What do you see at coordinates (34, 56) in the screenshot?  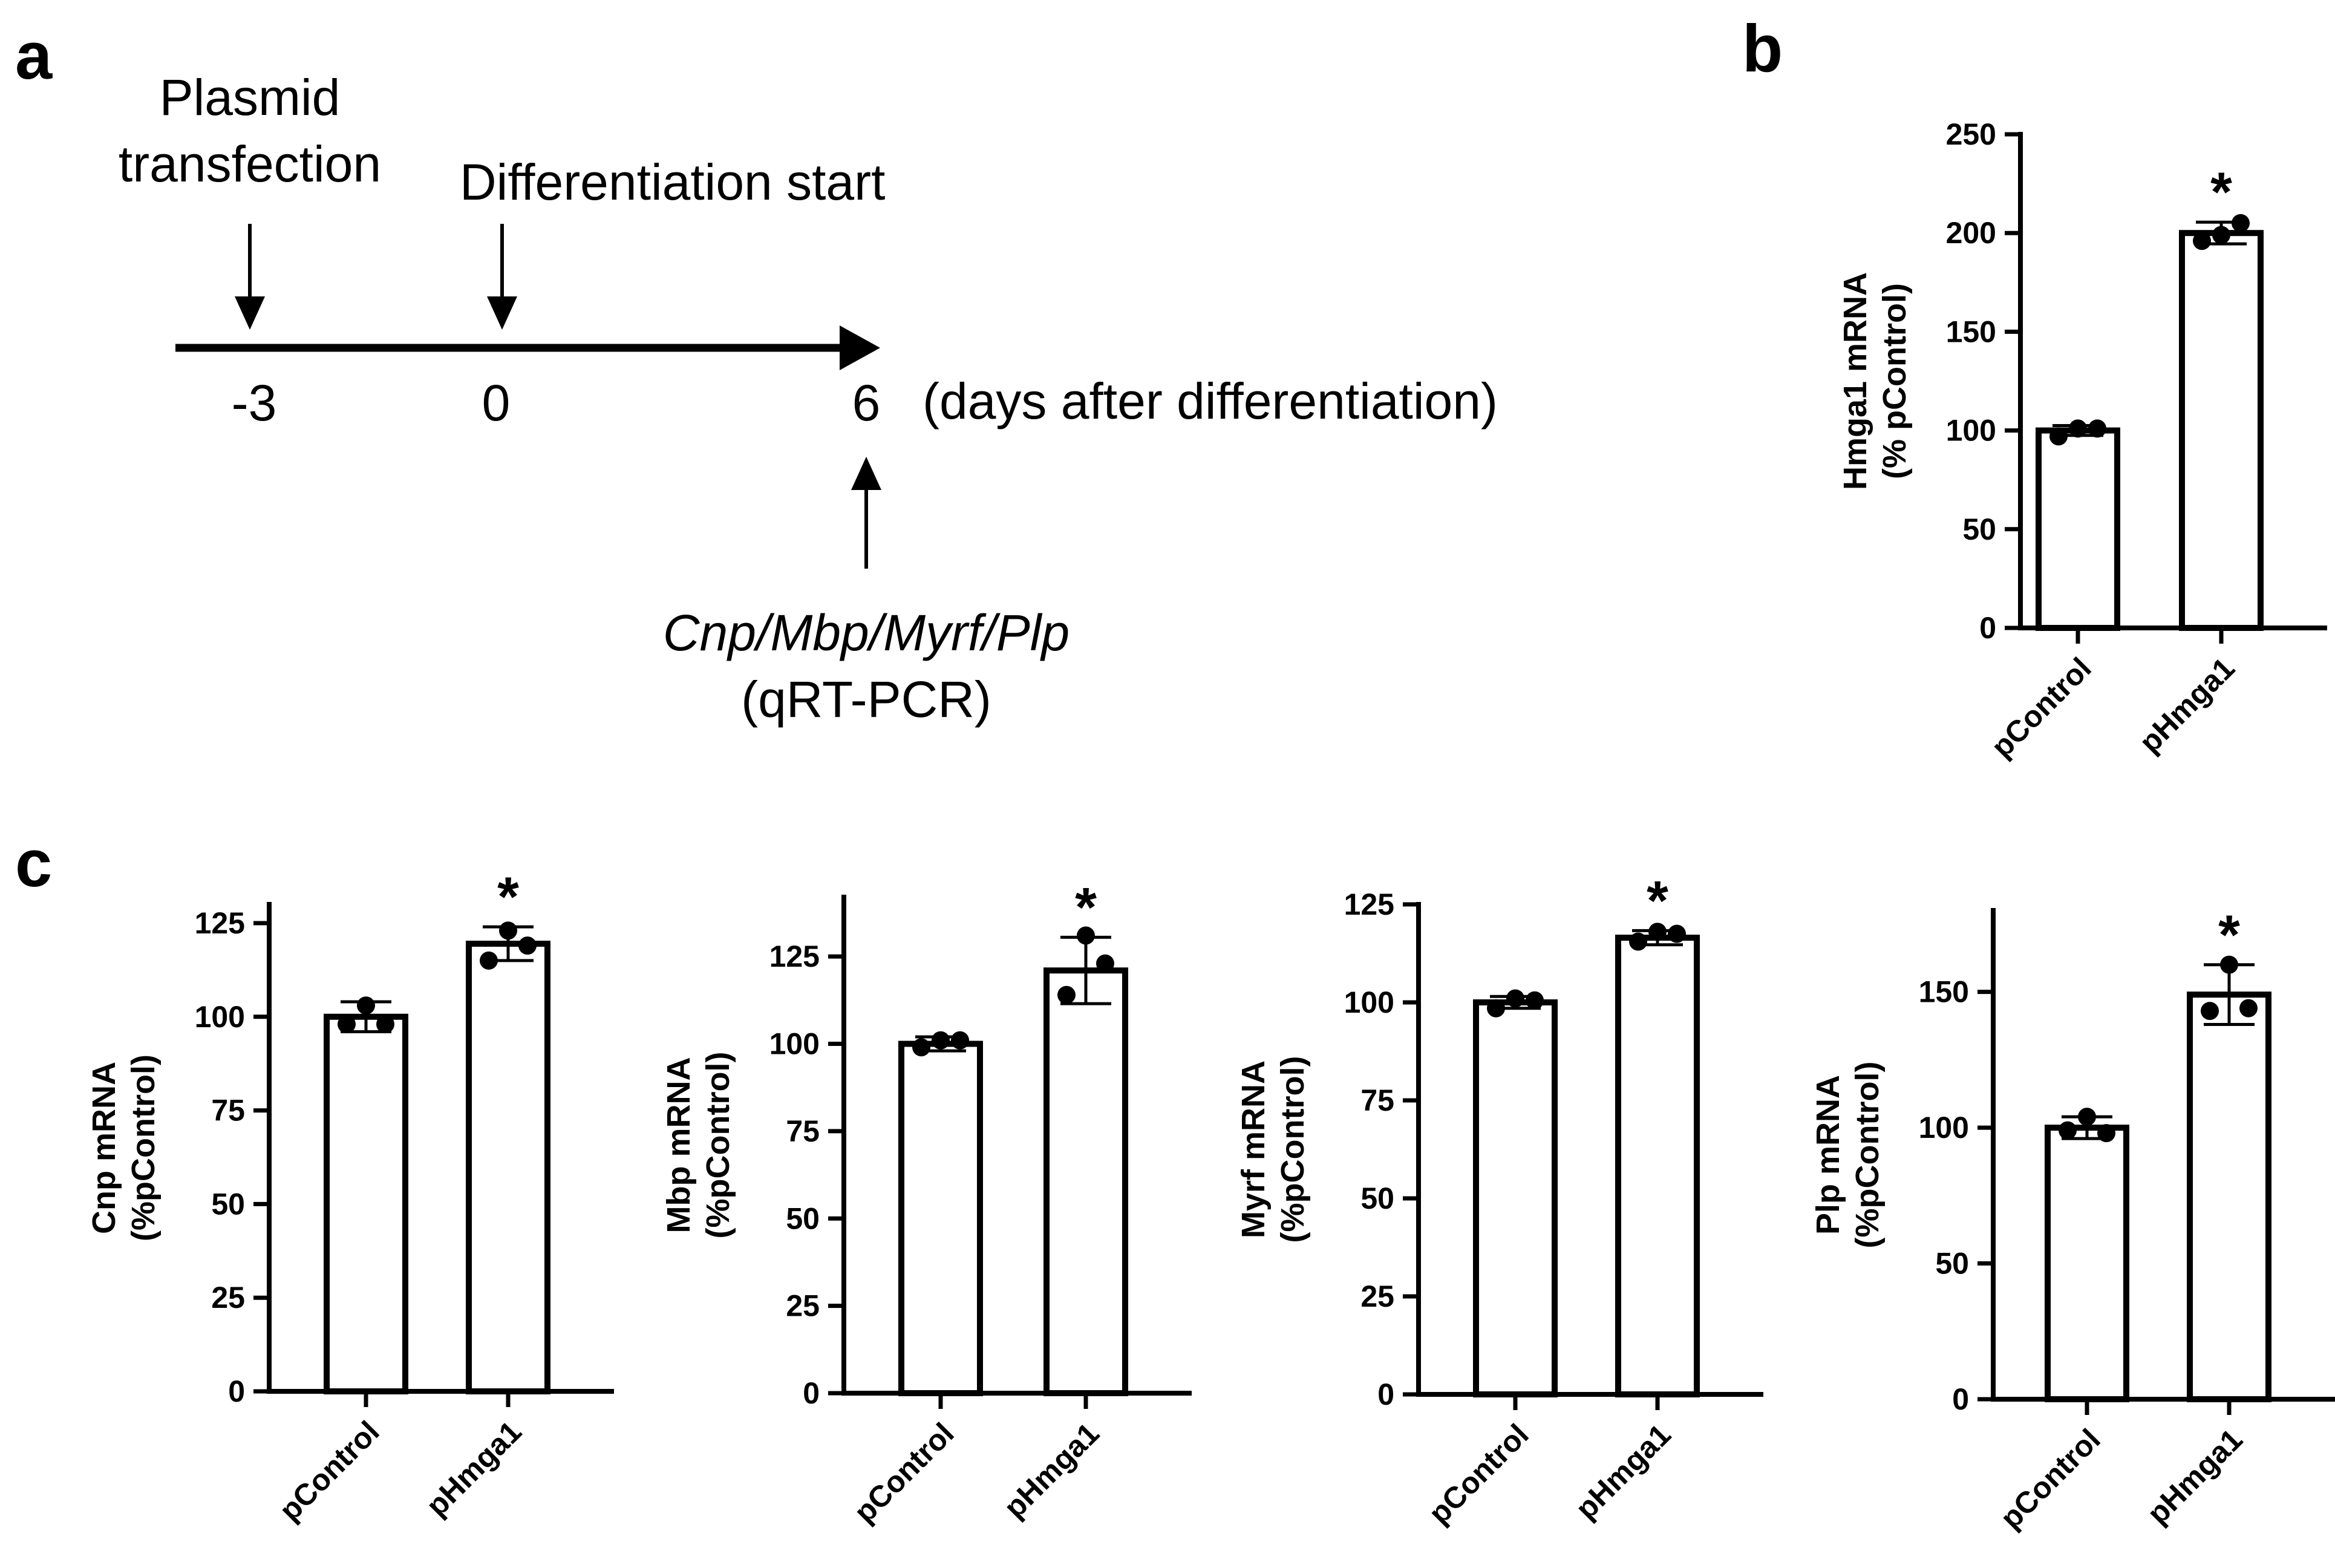 I see `panel-label-a: a` at bounding box center [34, 56].